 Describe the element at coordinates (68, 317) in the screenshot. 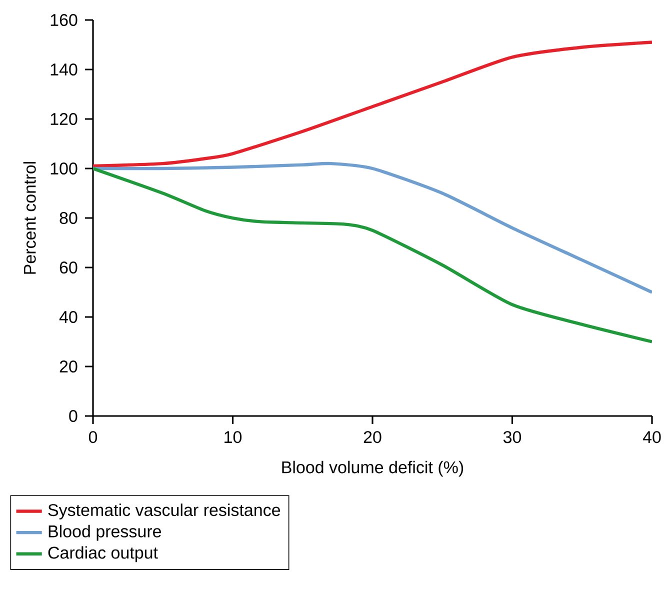

I see `y-tick-label: 40` at that location.